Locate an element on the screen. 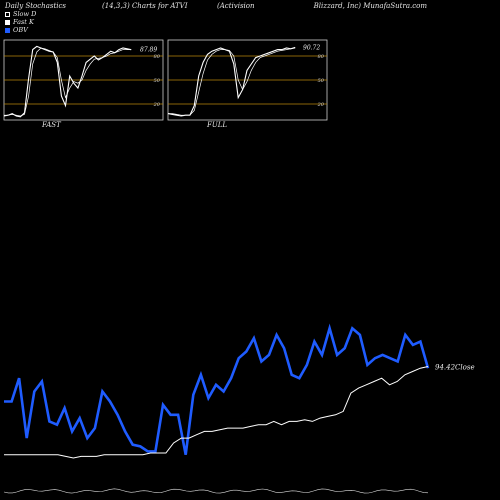  legend-fast-k: Fast K is located at coordinates (19, 22).